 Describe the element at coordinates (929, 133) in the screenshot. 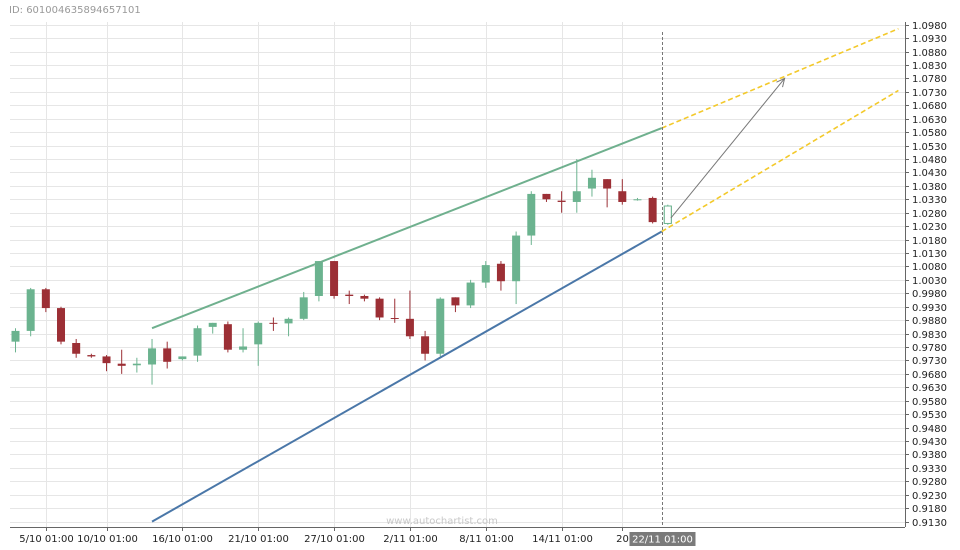

I see `y-tick-label: 1.0580` at that location.